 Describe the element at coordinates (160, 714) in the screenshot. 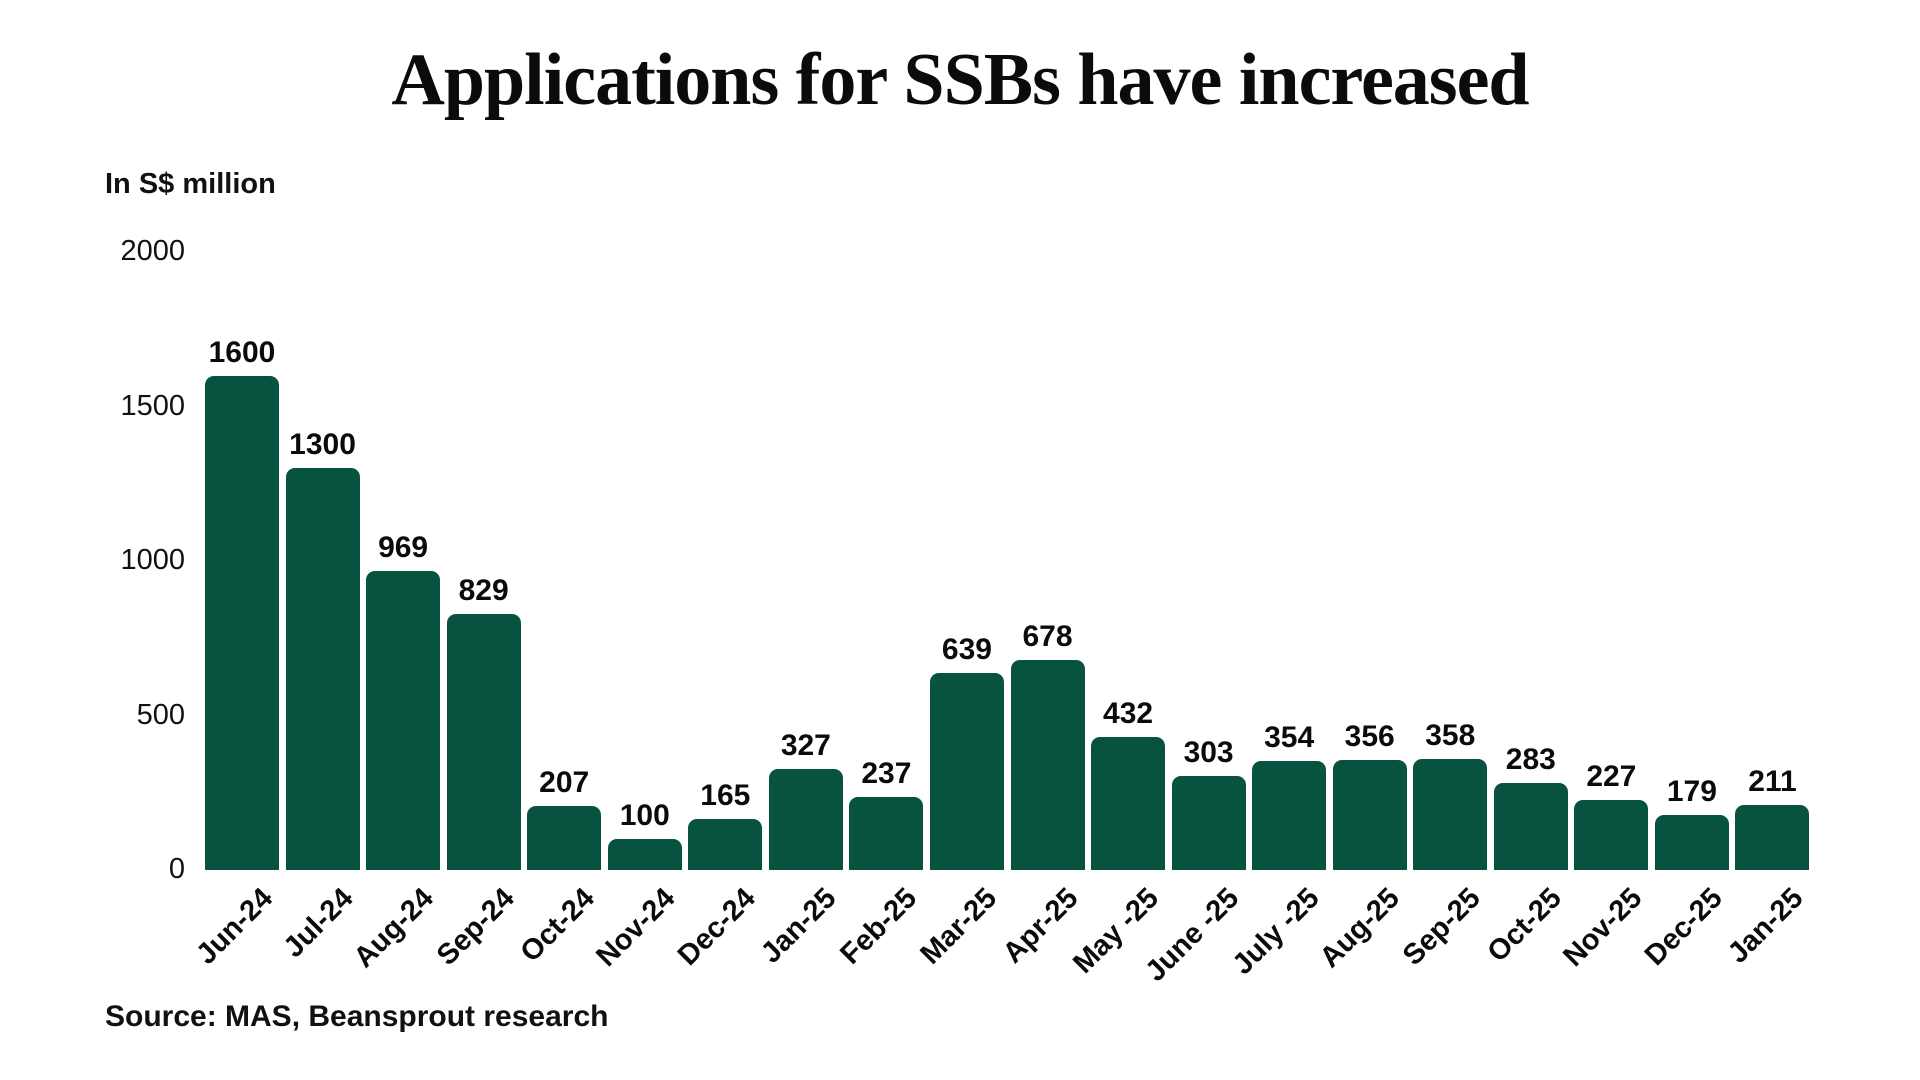

I see `y-tick-label: 500` at that location.